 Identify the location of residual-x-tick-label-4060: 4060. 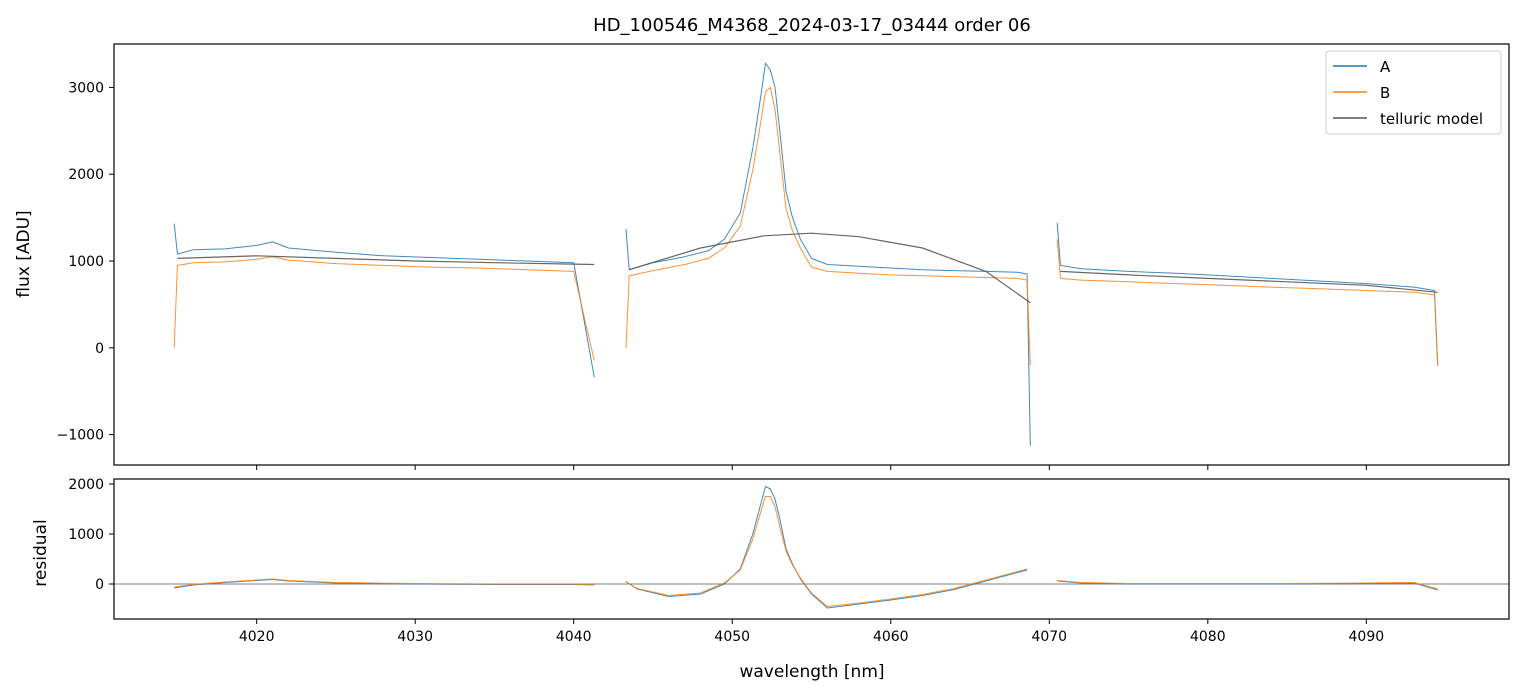
(891, 637).